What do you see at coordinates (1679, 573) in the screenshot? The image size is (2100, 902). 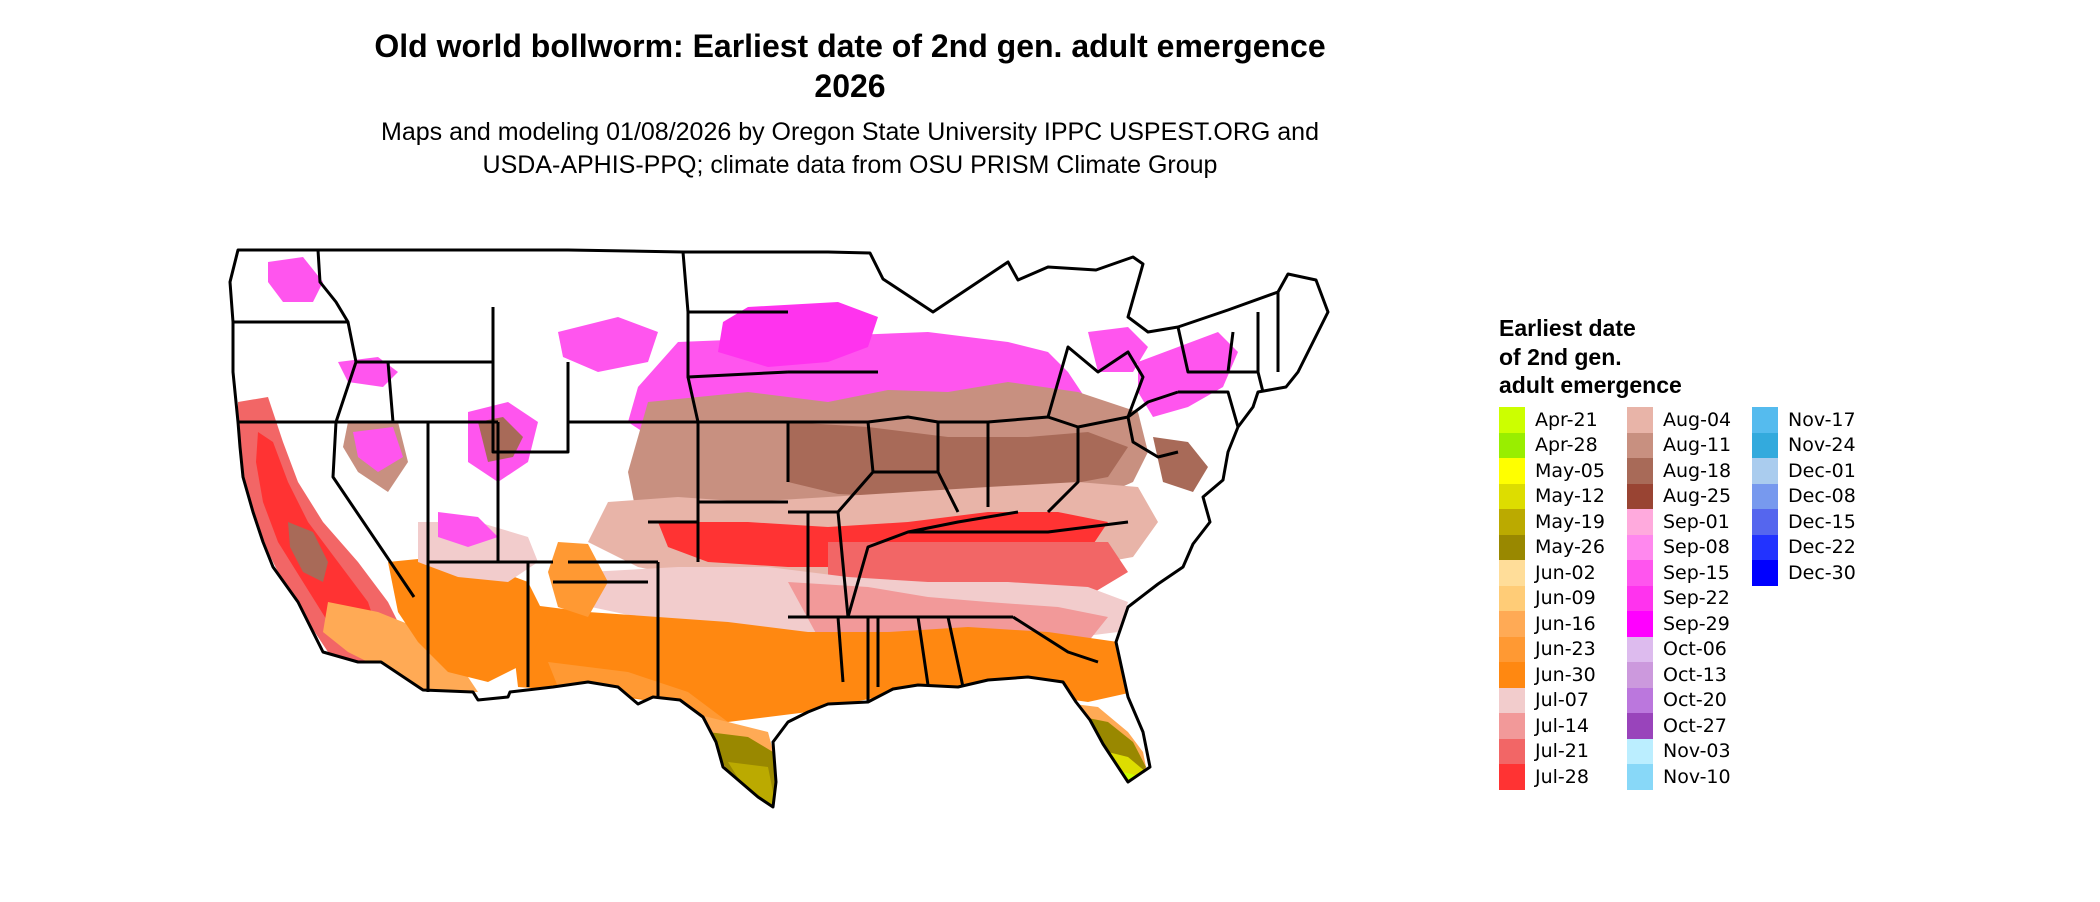 I see `legend-item: Sep-15` at bounding box center [1679, 573].